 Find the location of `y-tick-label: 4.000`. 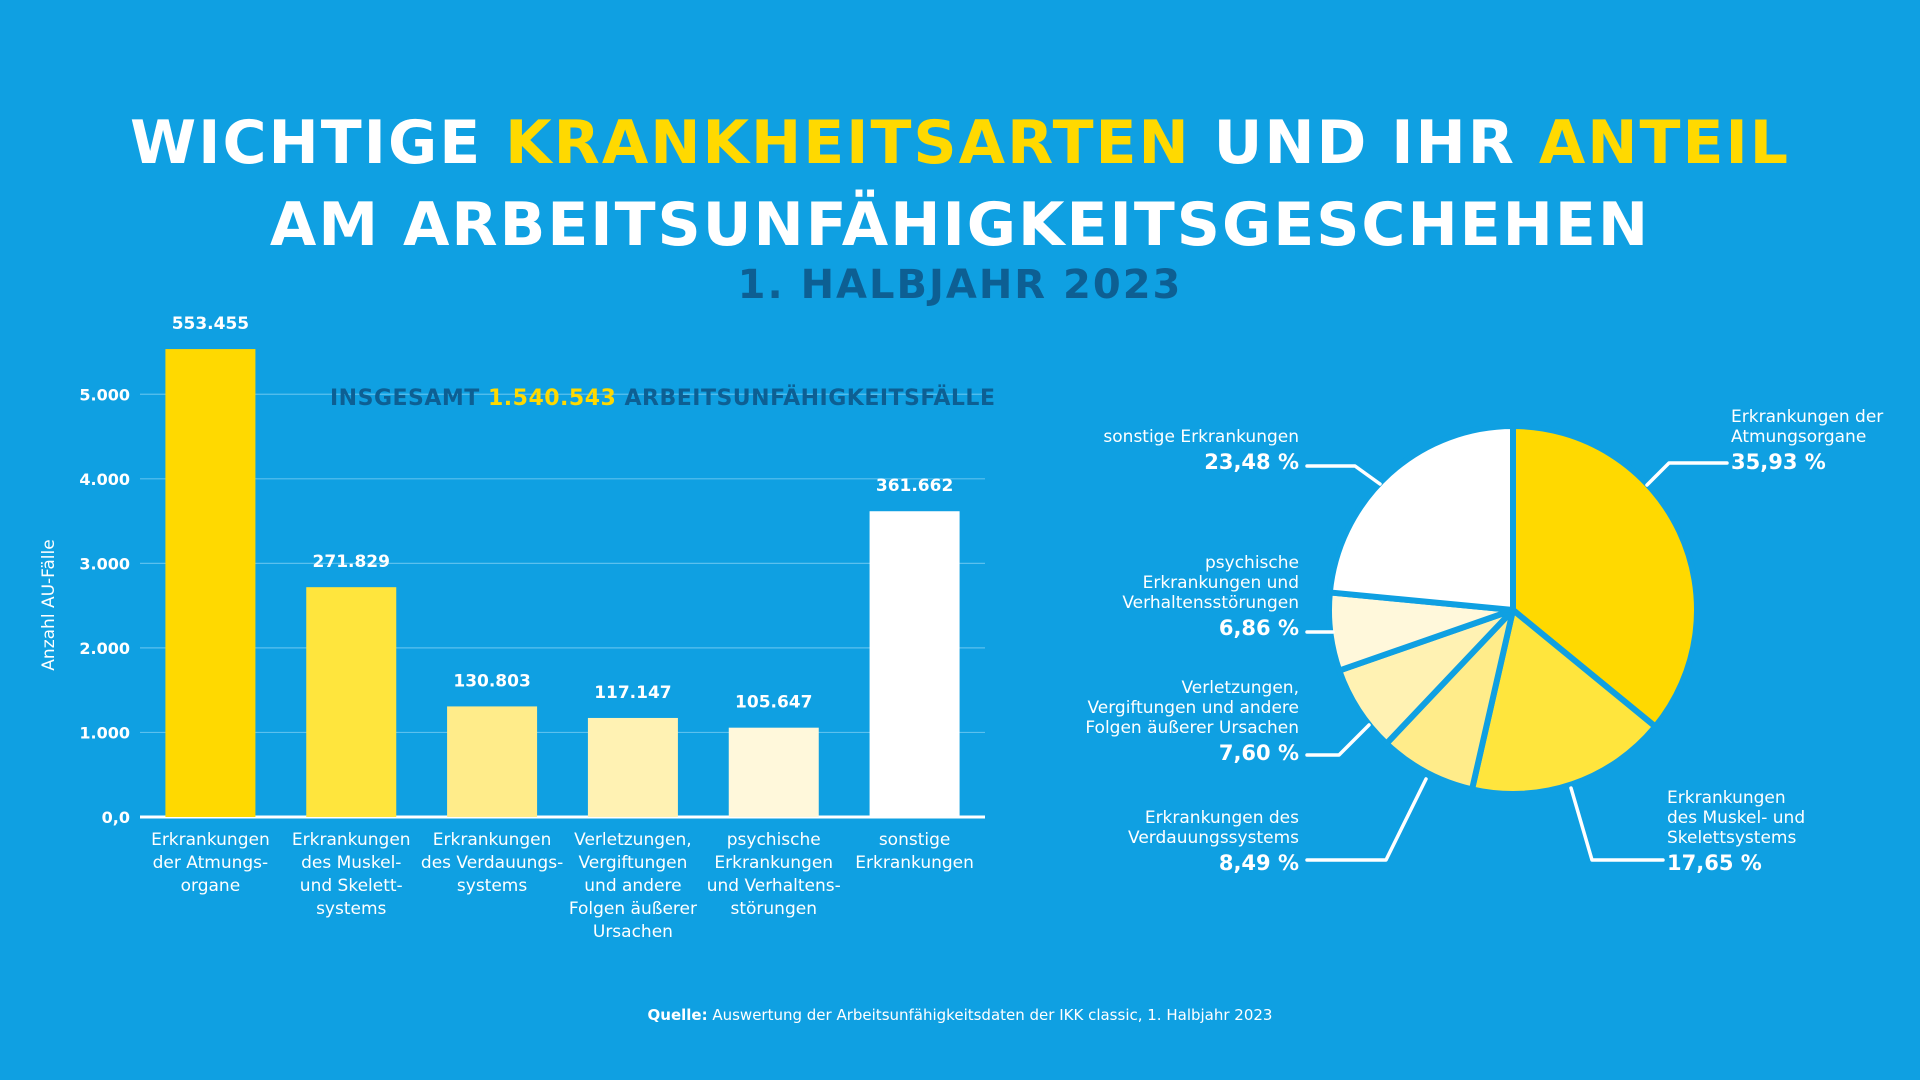

y-tick-label: 4.000 is located at coordinates (104, 479).